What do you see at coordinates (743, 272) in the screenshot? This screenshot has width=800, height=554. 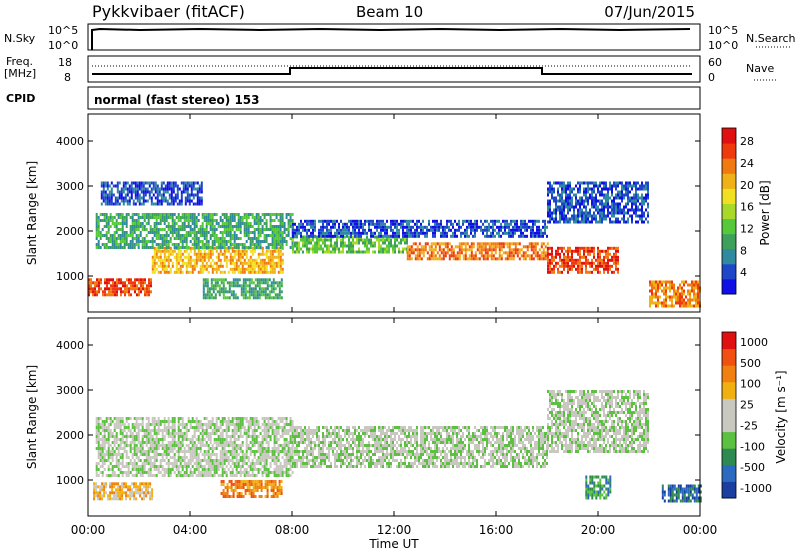 I see `power-colorbar-tick-0: 4` at bounding box center [743, 272].